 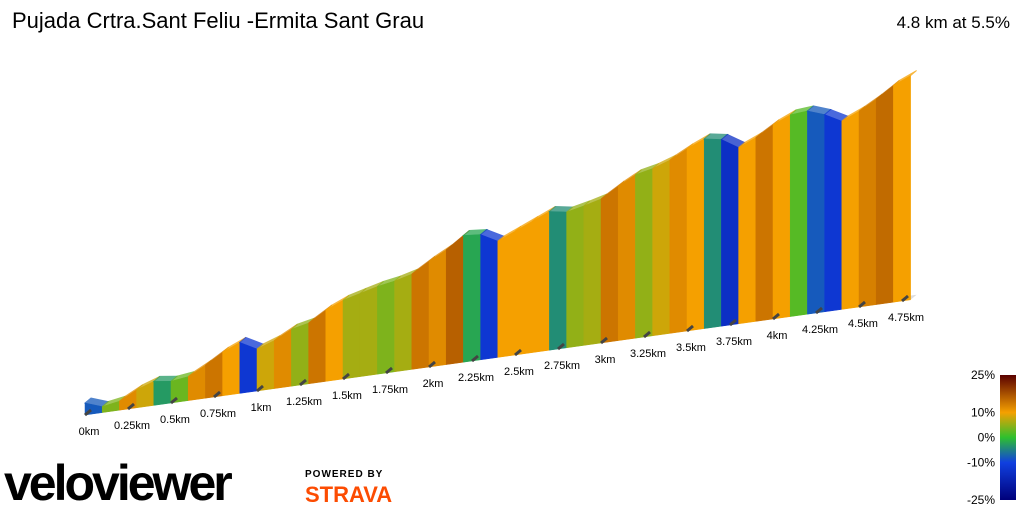 What do you see at coordinates (132, 426) in the screenshot?
I see `x-tick-label: 0.25km` at bounding box center [132, 426].